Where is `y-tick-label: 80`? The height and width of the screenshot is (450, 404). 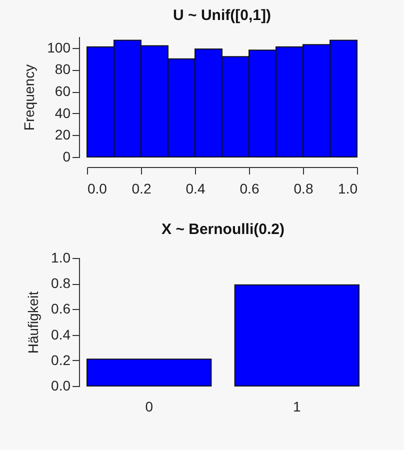 y-tick-label: 80 is located at coordinates (62, 69).